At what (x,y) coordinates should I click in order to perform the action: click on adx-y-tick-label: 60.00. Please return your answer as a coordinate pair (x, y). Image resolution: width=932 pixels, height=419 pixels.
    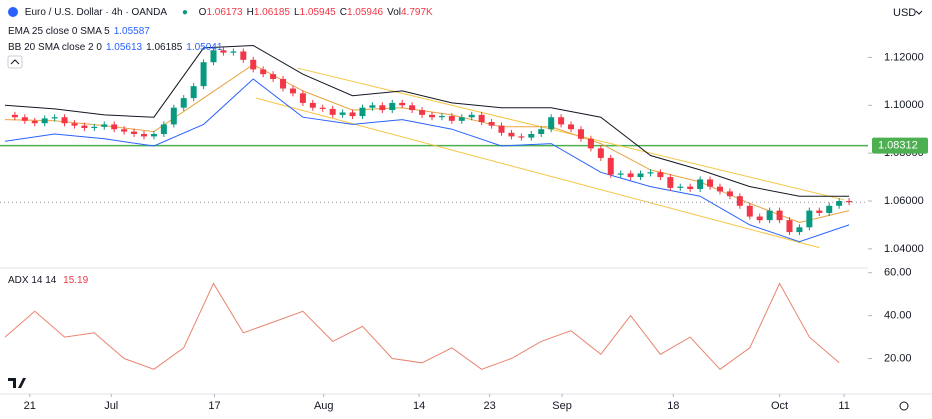
    Looking at the image, I should click on (898, 273).